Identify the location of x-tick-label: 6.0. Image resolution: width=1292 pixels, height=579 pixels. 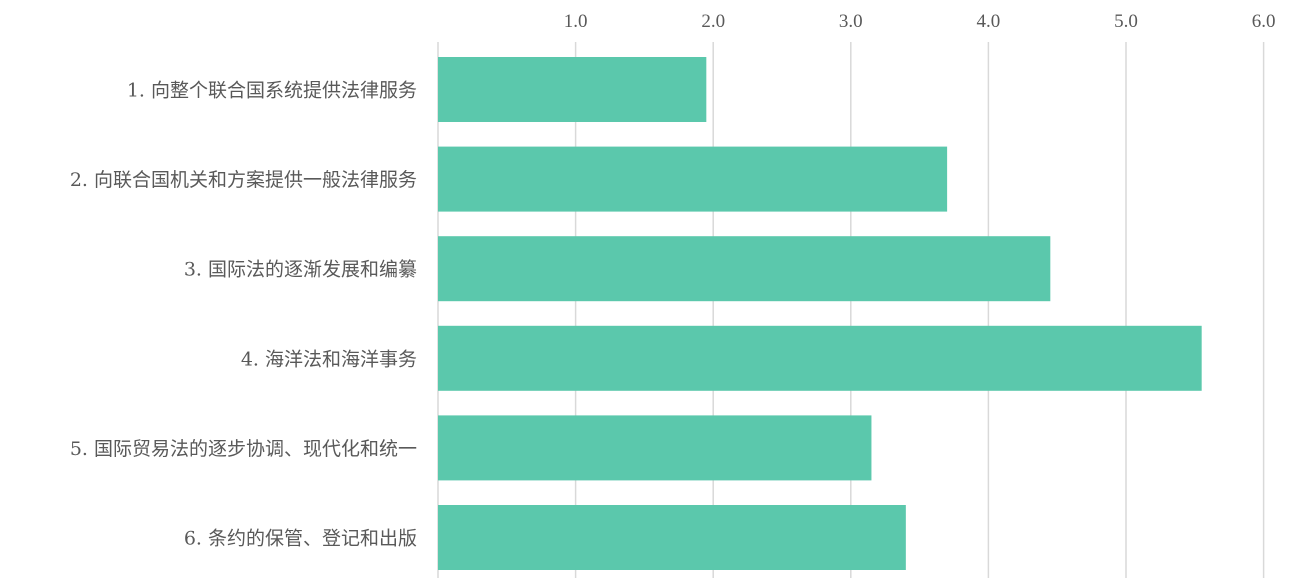
(1264, 21).